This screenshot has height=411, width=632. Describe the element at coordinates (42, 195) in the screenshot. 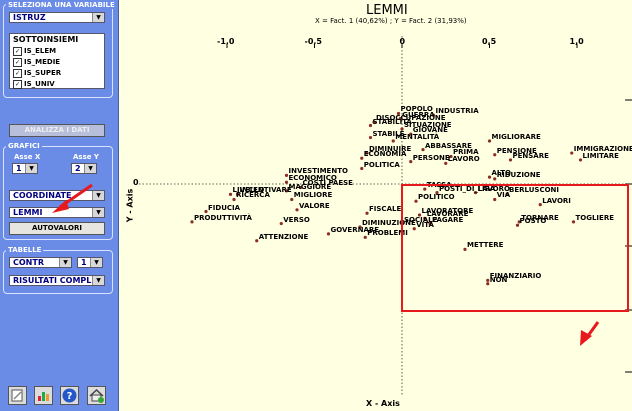

I see `coordinate-value: COORDINATE` at that location.